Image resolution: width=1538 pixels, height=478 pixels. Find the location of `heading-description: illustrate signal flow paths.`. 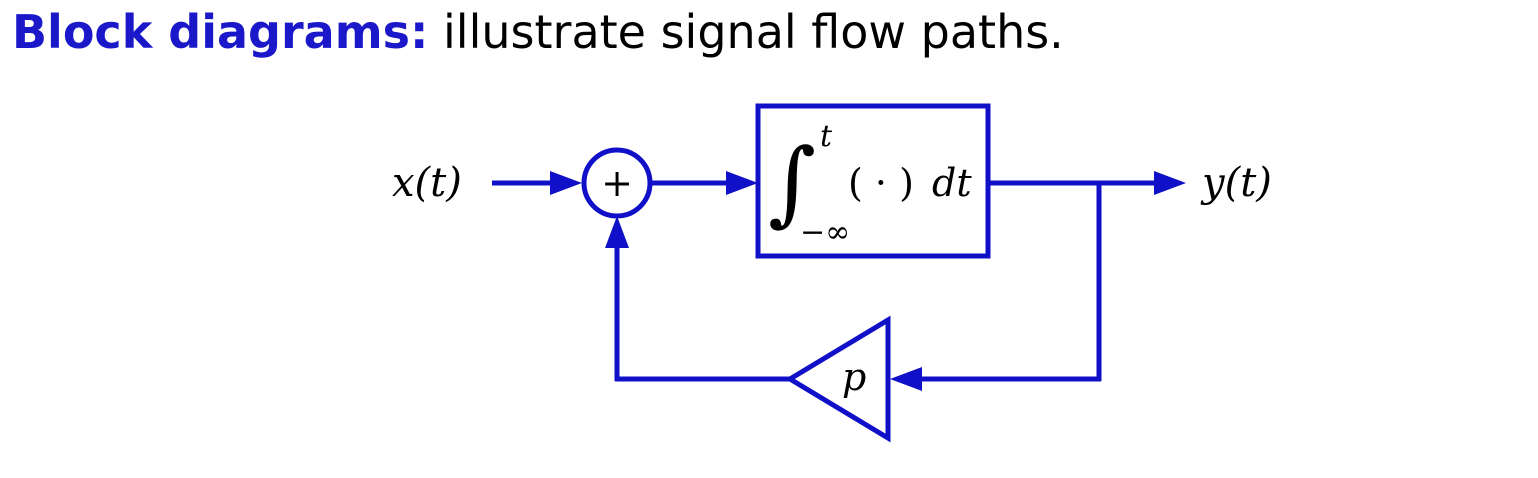

heading-description: illustrate signal flow paths. is located at coordinates (753, 32).